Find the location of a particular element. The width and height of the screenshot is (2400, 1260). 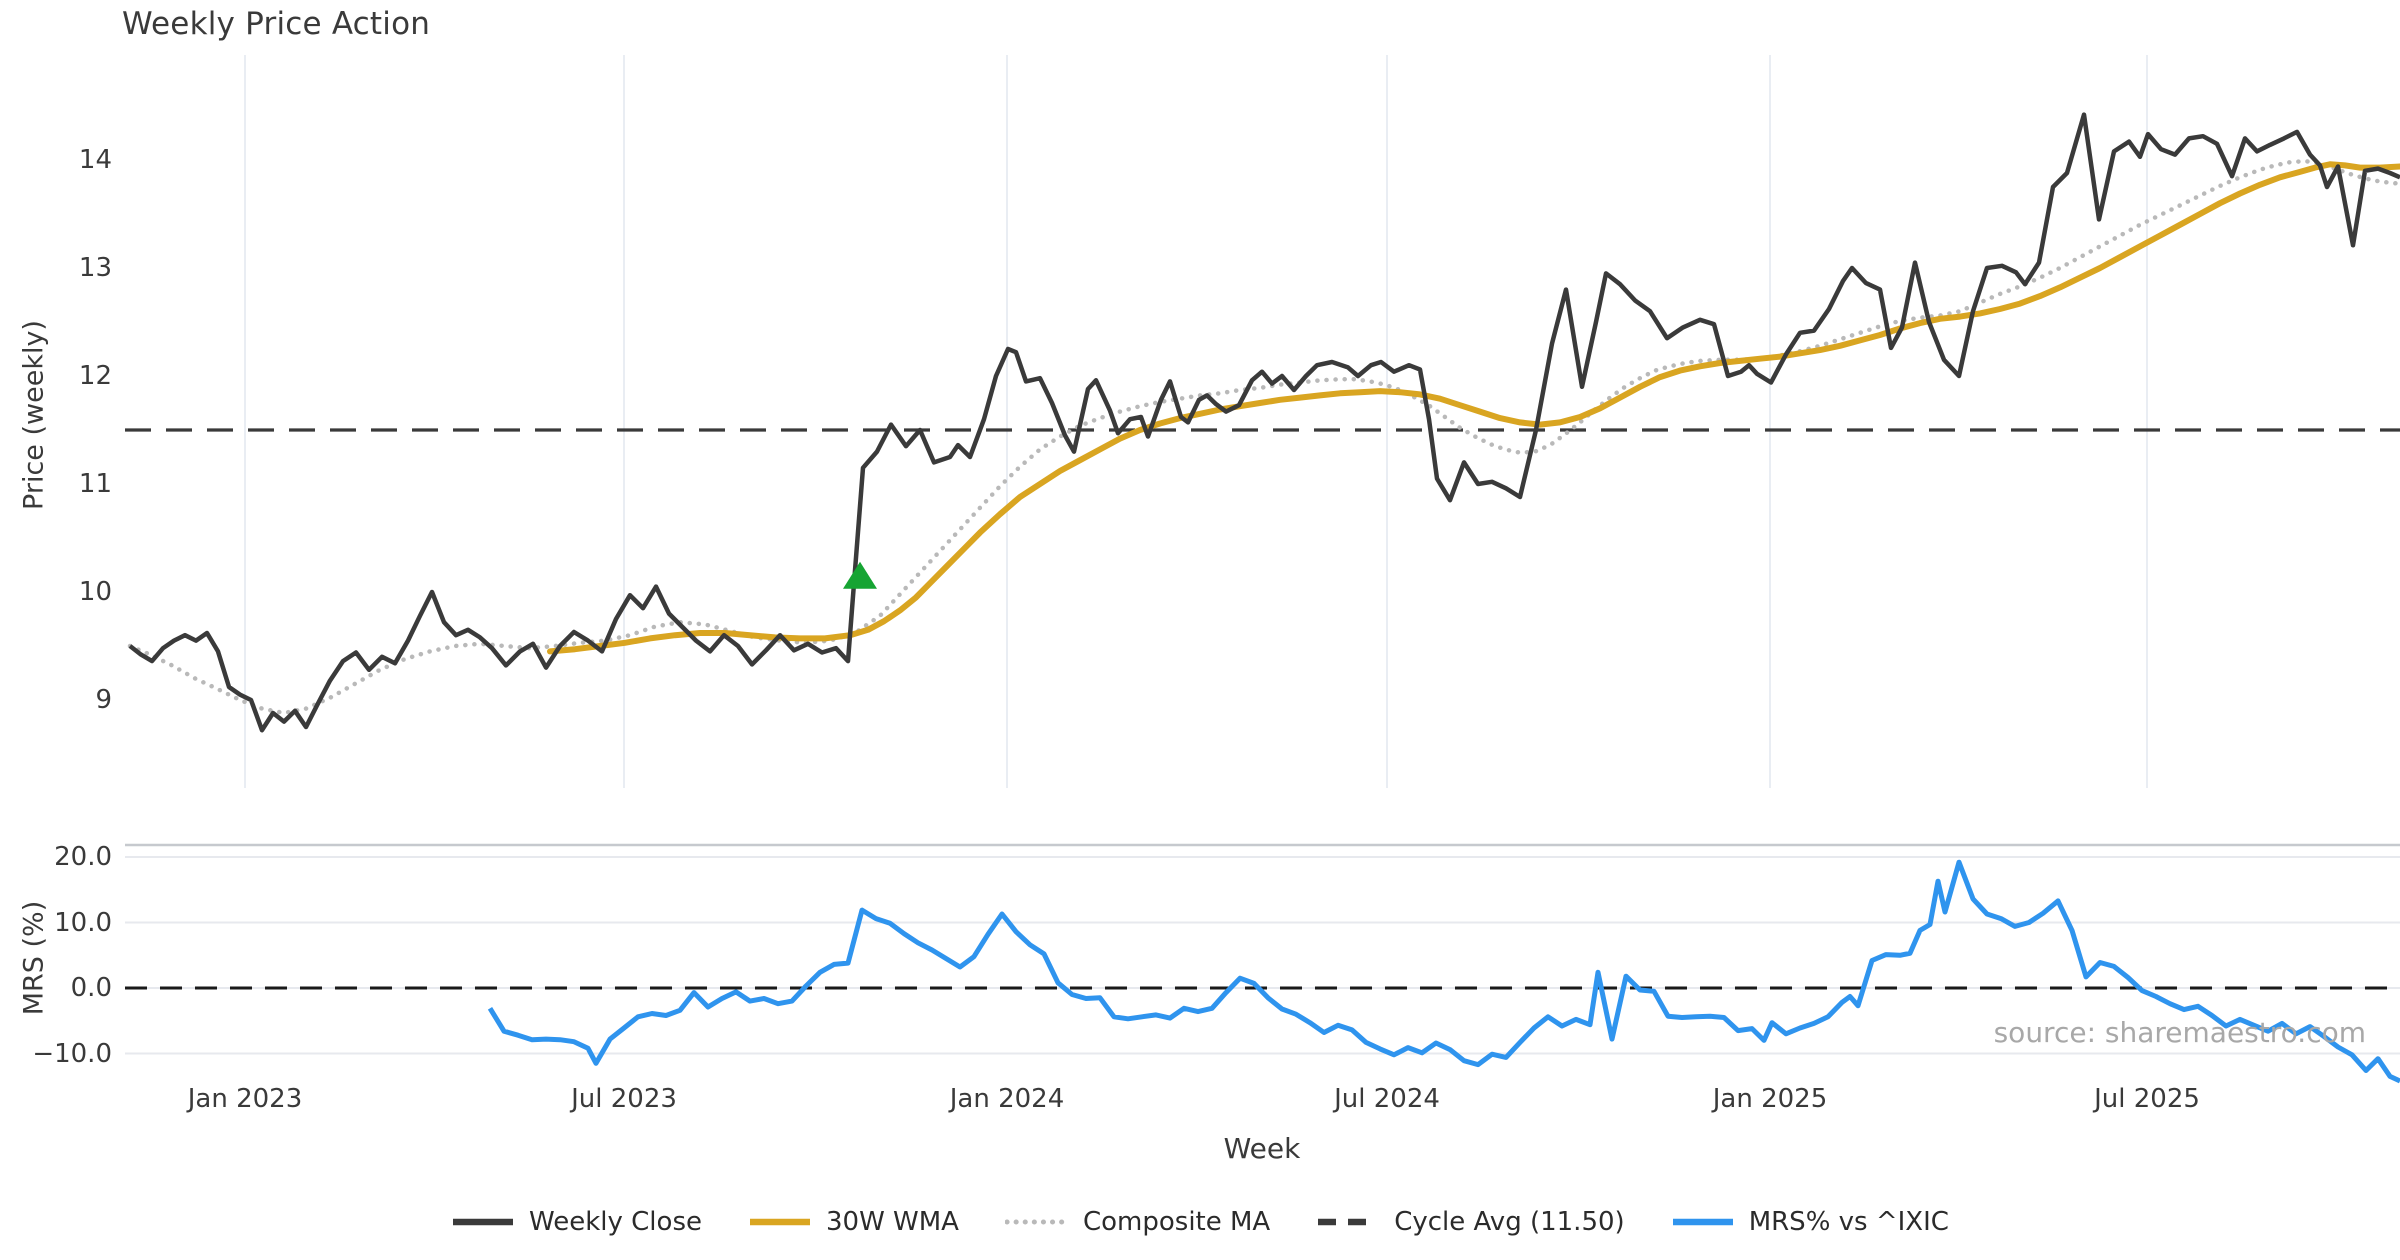

x-axis-label: Week is located at coordinates (1262, 1148).